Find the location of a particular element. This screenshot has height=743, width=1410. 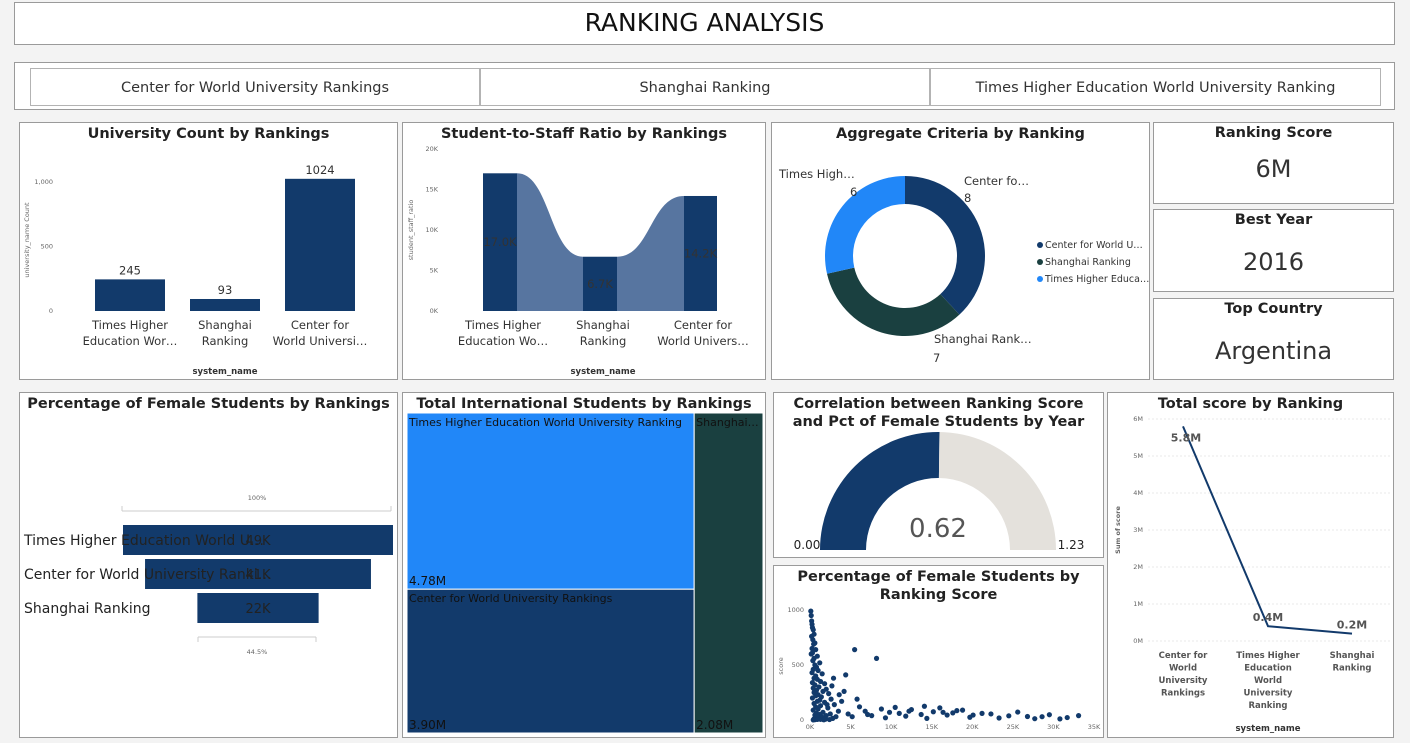

data-label: 14.2K is located at coordinates (701, 253).